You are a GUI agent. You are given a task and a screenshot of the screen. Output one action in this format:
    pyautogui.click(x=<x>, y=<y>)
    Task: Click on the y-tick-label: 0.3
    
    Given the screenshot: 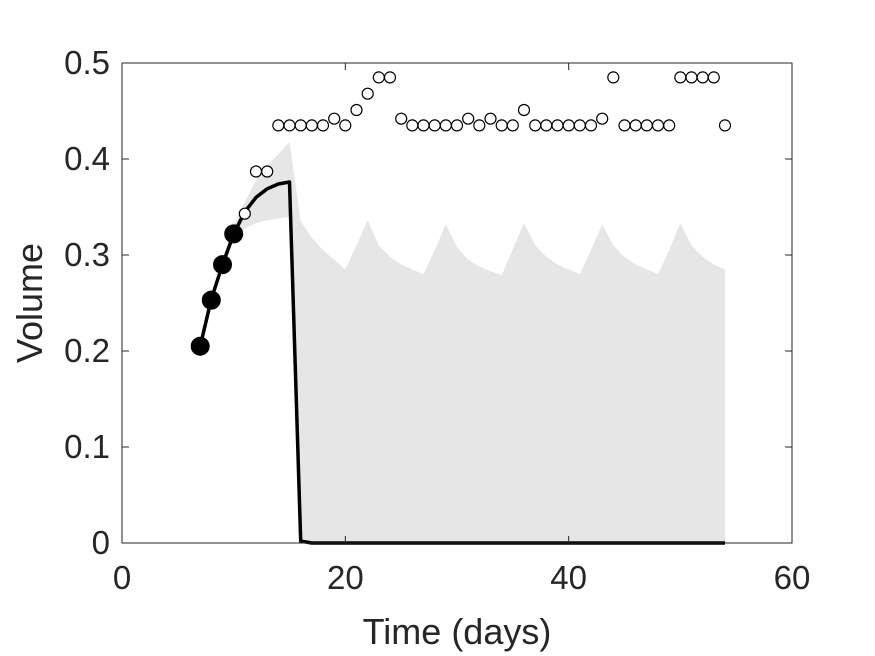 What is the action you would take?
    pyautogui.click(x=87, y=254)
    